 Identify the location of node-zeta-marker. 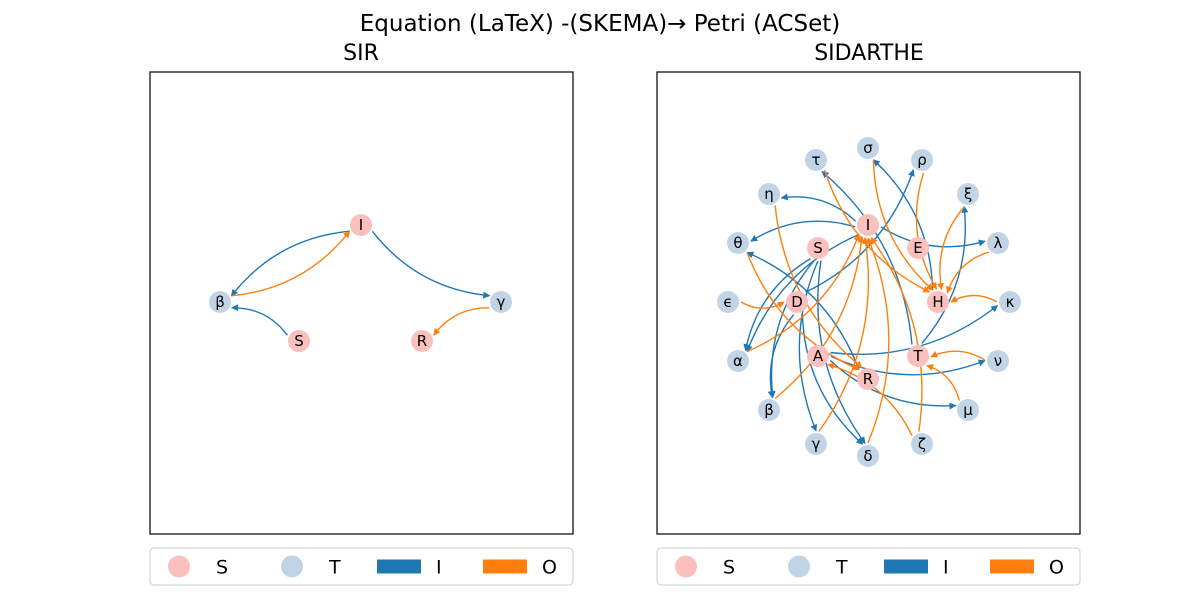
(922, 444).